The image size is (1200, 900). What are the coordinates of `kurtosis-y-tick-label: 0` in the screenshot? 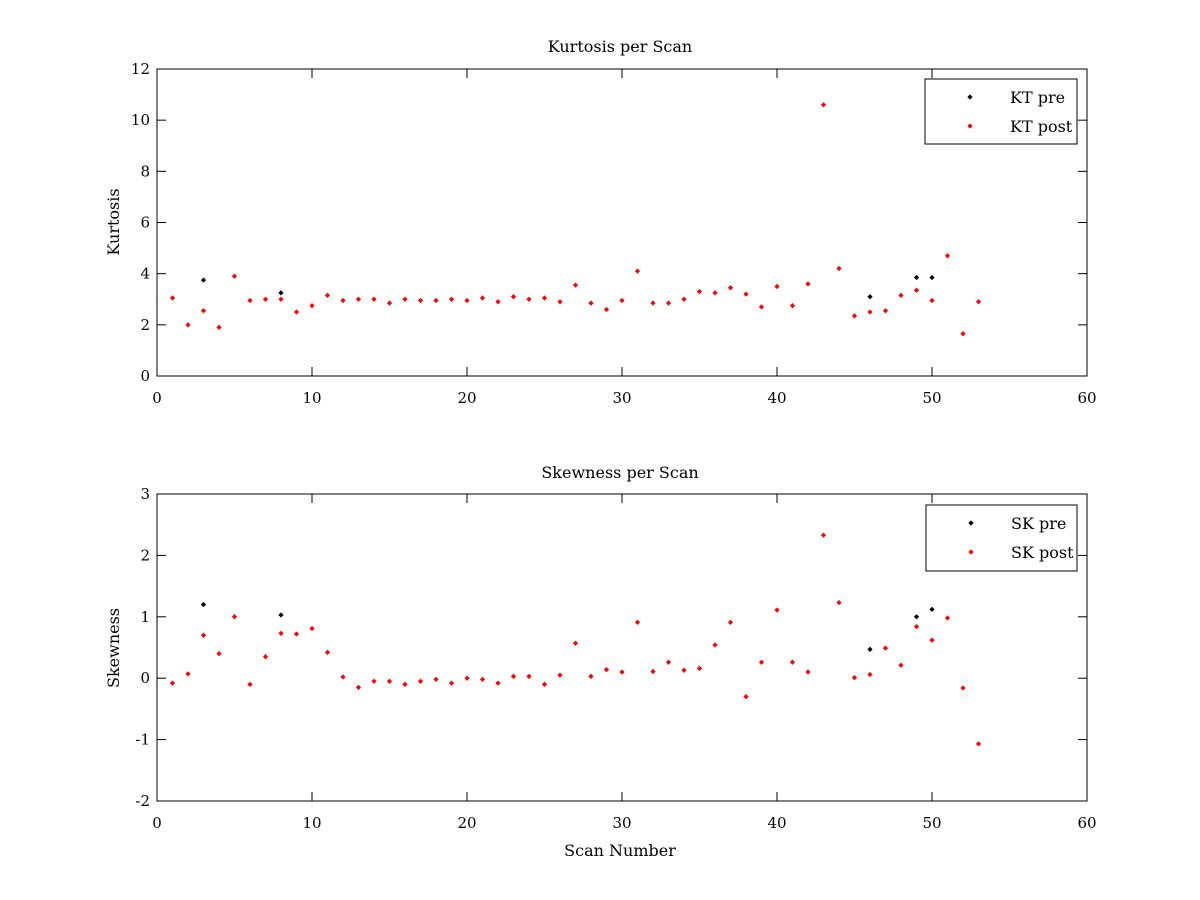 It's located at (145, 376).